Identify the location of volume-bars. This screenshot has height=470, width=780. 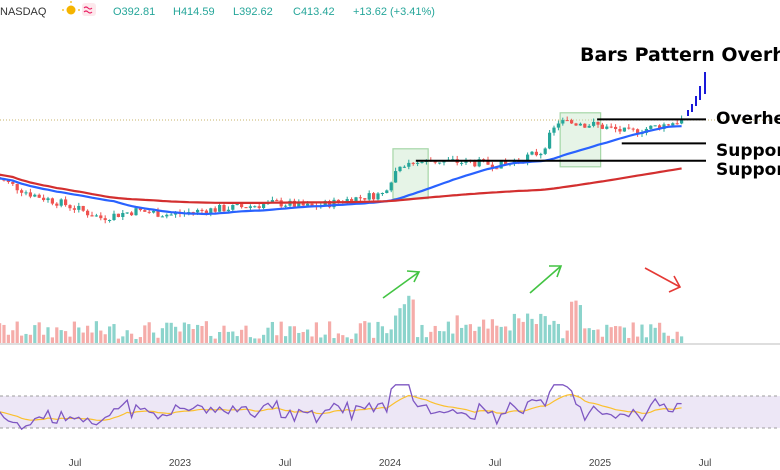
(342, 319).